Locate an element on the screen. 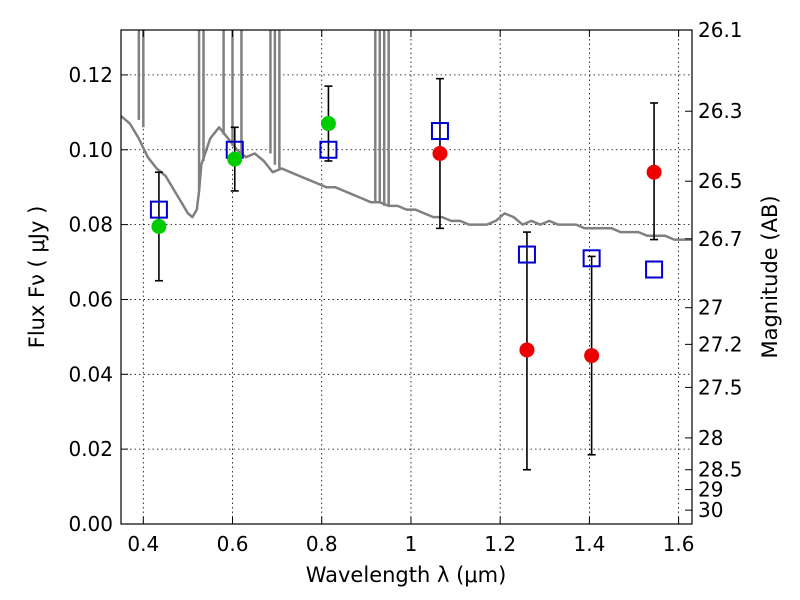 The height and width of the screenshot is (600, 800). y-tick-label: 0.08 is located at coordinates (90, 225).